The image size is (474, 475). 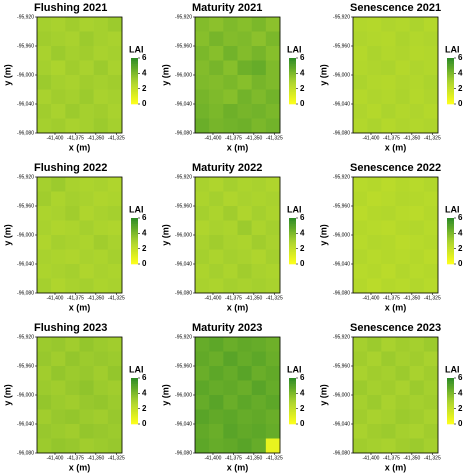 What do you see at coordinates (7, 235) in the screenshot?
I see `y-axis-label: y (m)` at bounding box center [7, 235].